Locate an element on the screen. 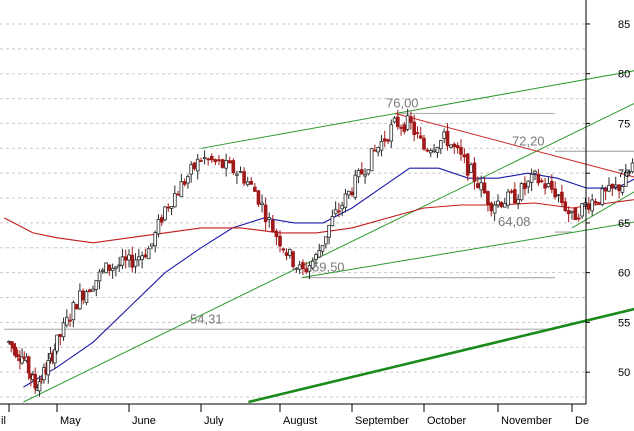 The height and width of the screenshot is (431, 634). x-tick-label: September is located at coordinates (382, 420).